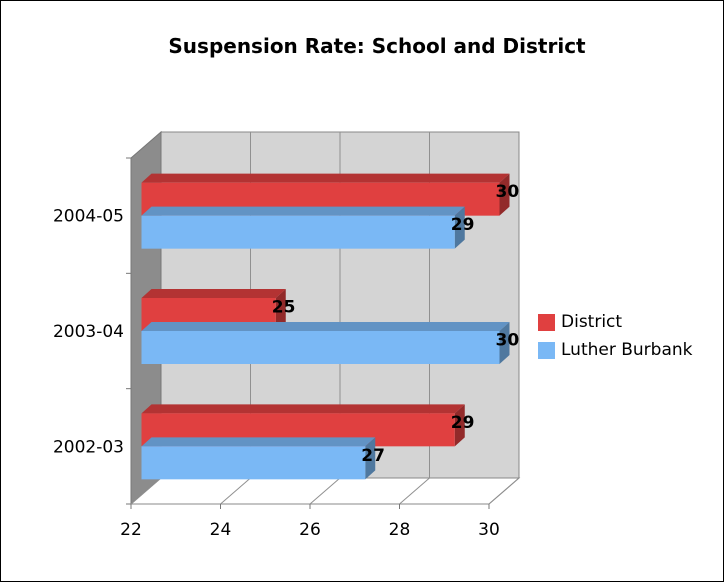 This screenshot has height=586, width=727. Describe the element at coordinates (546, 322) in the screenshot. I see `legend-swatch-district` at that location.